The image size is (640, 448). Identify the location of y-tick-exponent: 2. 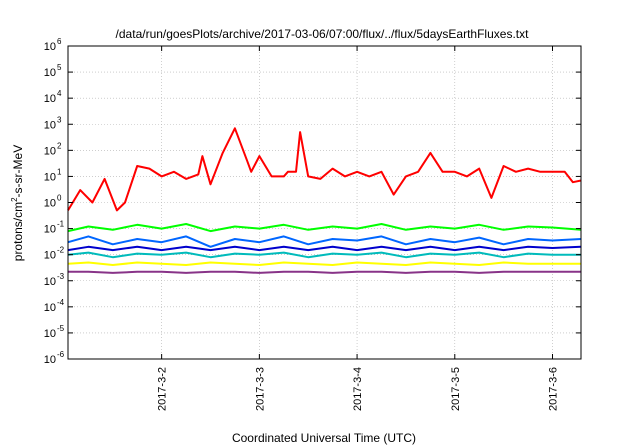
(59, 145).